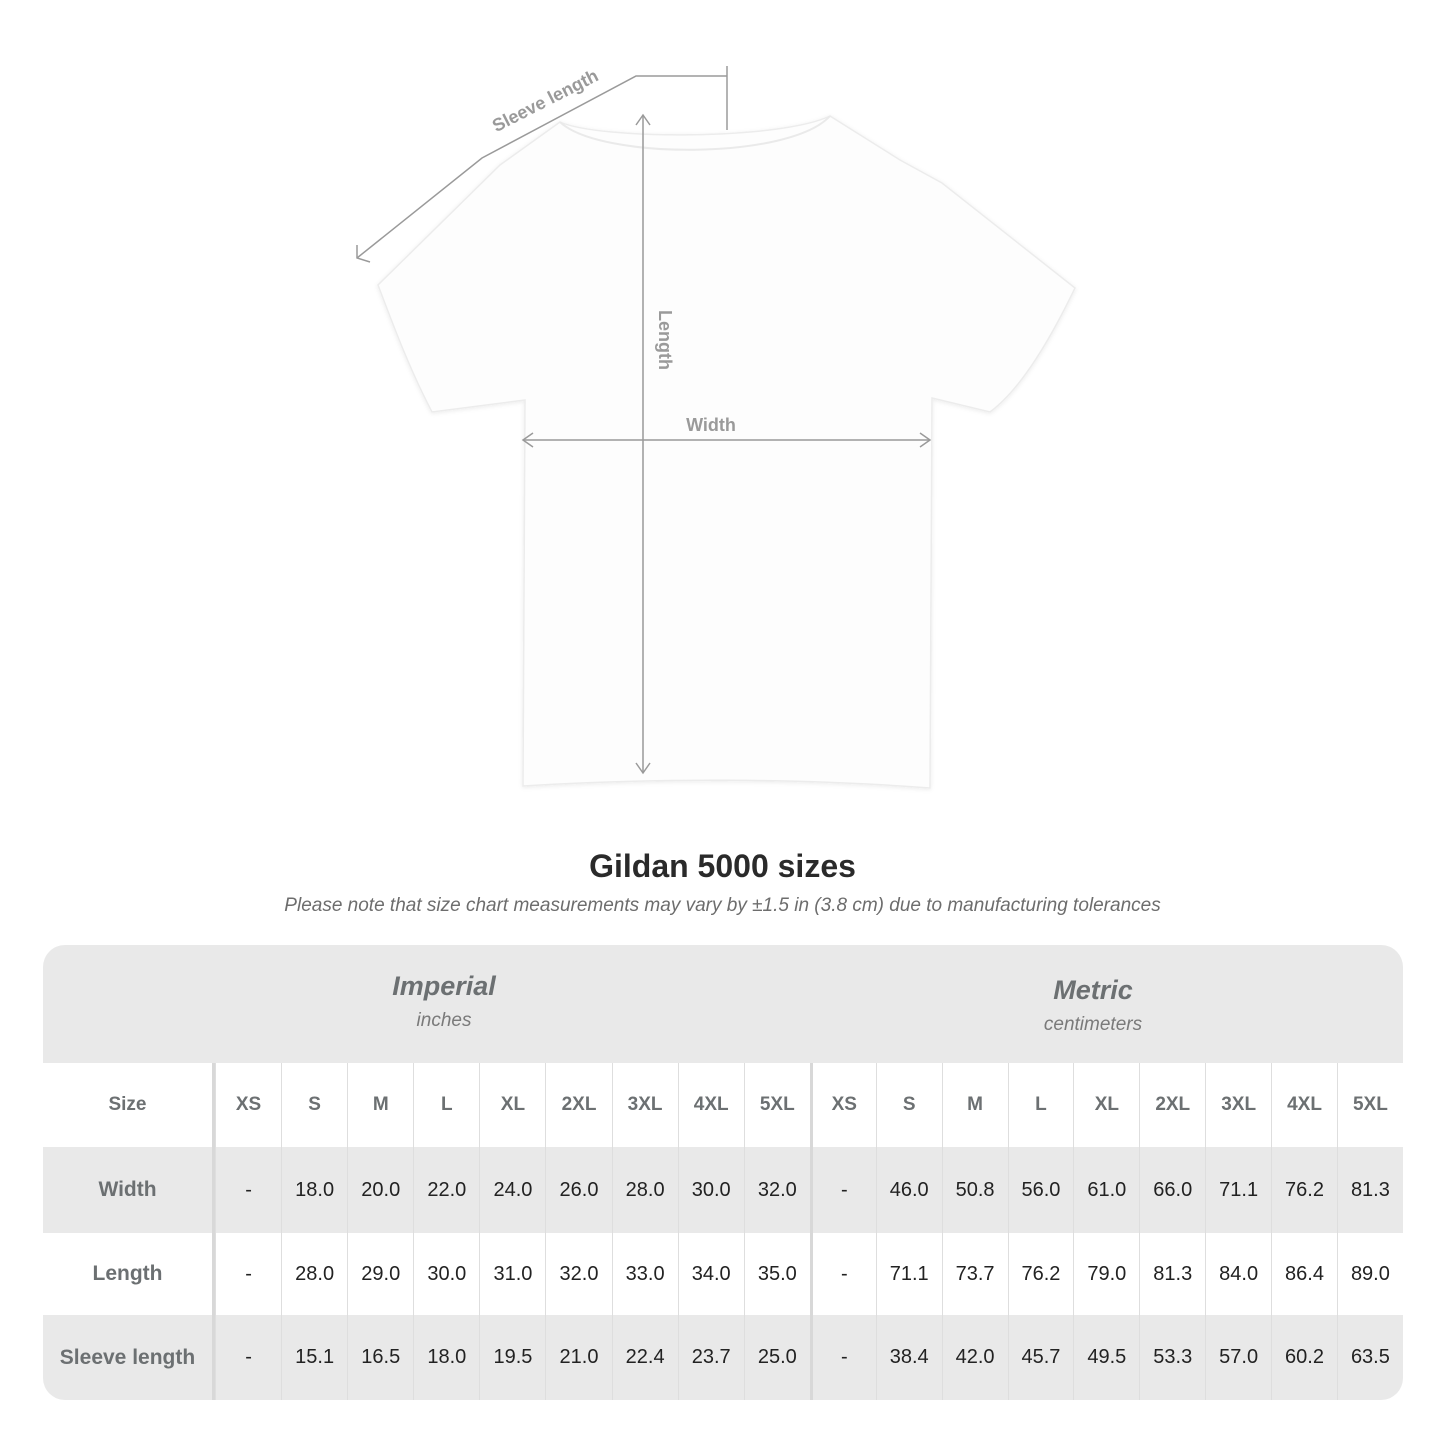 This screenshot has height=1445, width=1445. Describe the element at coordinates (1040, 1105) in the screenshot. I see `metric-size-l: L` at that location.